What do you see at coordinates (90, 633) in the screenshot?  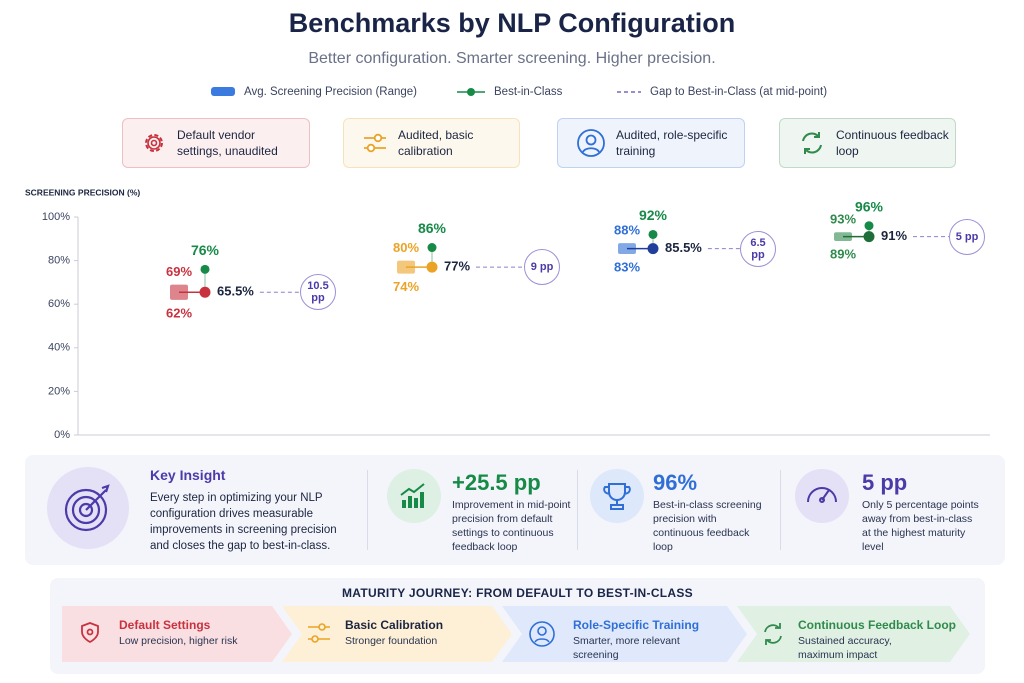 I see `shield-icon` at bounding box center [90, 633].